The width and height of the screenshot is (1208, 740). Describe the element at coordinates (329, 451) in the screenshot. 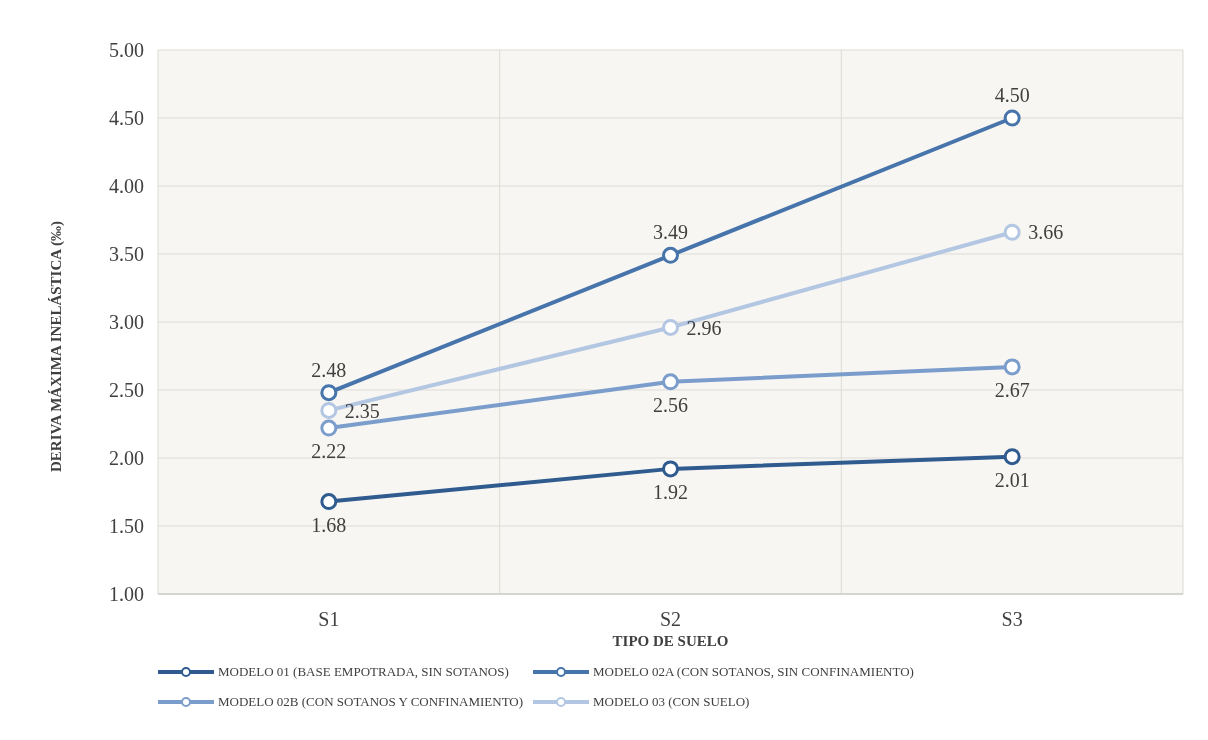

I see `data-label: 2.22` at that location.